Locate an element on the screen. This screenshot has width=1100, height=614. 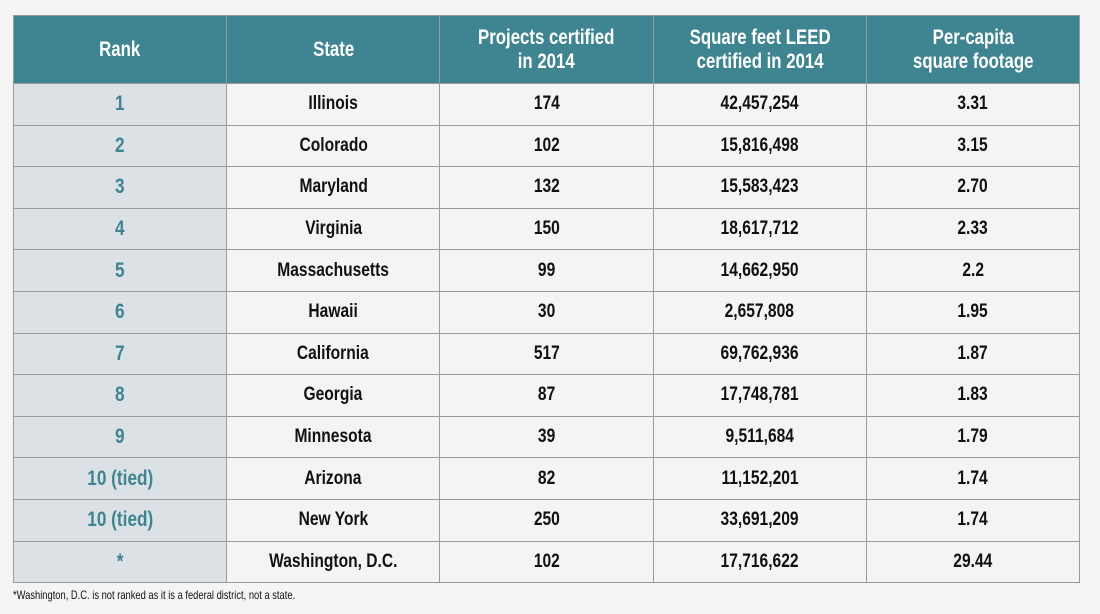
table-row: 5 Massachusetts 99 14,662,950 2.2 is located at coordinates (546, 270).